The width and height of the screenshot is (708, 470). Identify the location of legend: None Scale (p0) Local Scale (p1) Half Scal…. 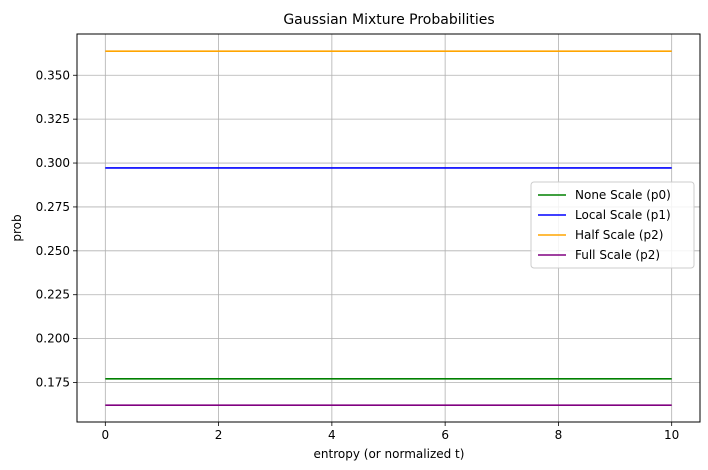
(612, 225).